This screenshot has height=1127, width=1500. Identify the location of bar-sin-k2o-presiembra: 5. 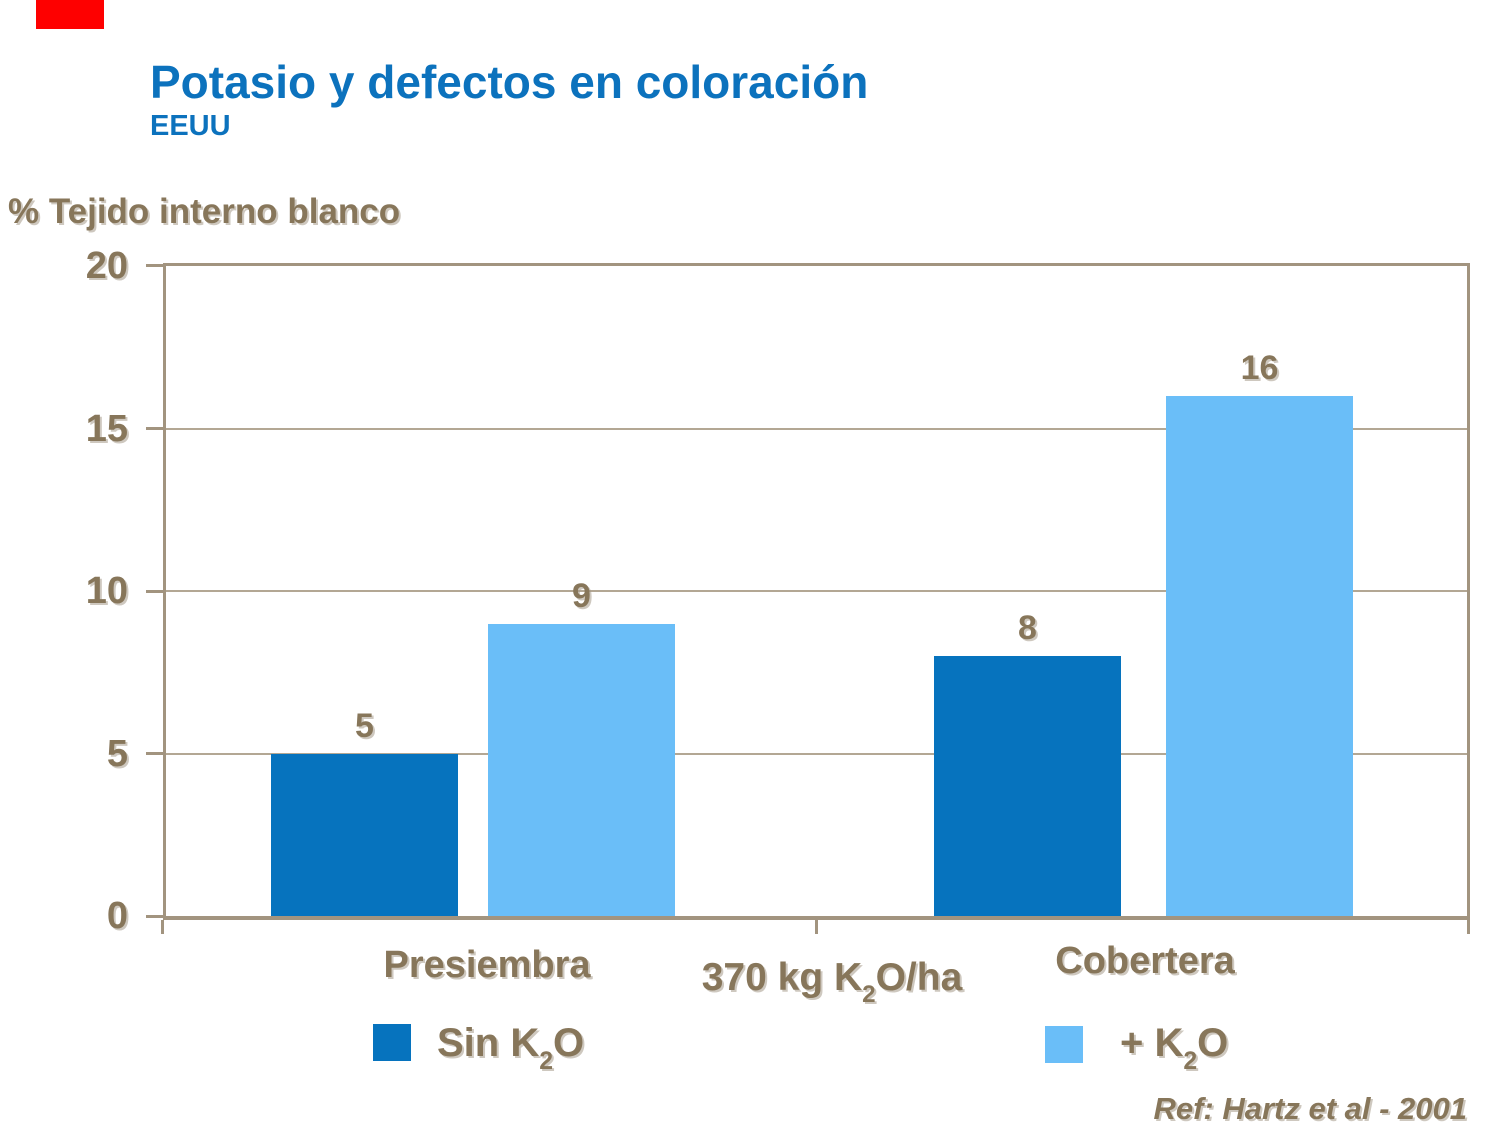
(364, 591).